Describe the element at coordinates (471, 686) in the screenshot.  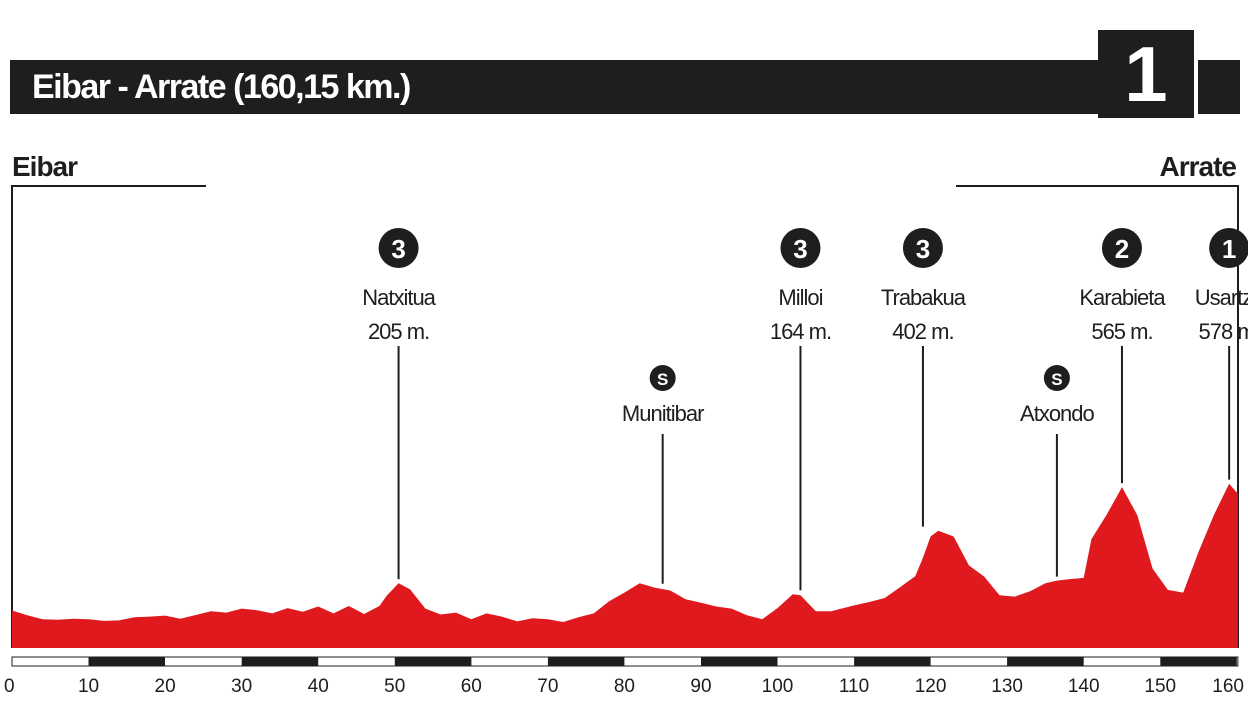
I see `km-tick-label: 60` at that location.